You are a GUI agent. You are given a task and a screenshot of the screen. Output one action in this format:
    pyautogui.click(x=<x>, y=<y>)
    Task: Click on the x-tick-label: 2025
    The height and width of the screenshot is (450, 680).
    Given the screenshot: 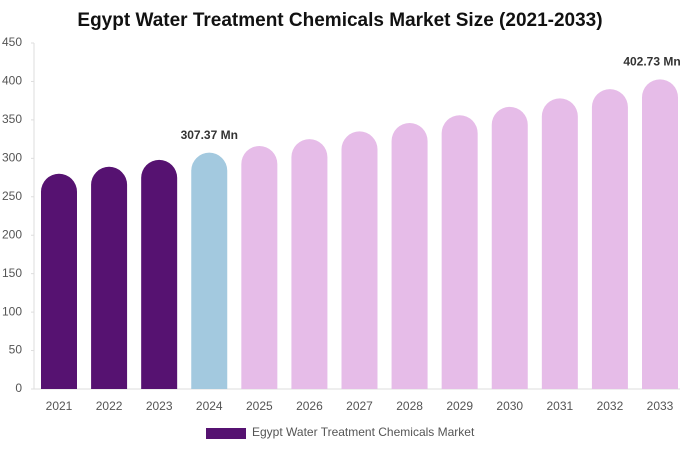 What is the action you would take?
    pyautogui.click(x=259, y=406)
    